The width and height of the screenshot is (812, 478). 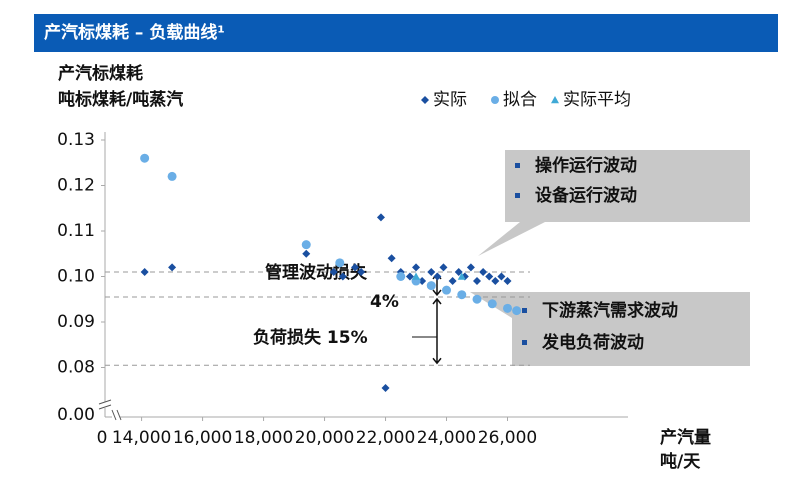 I want to click on x-tick-label: 0, so click(x=102, y=438).